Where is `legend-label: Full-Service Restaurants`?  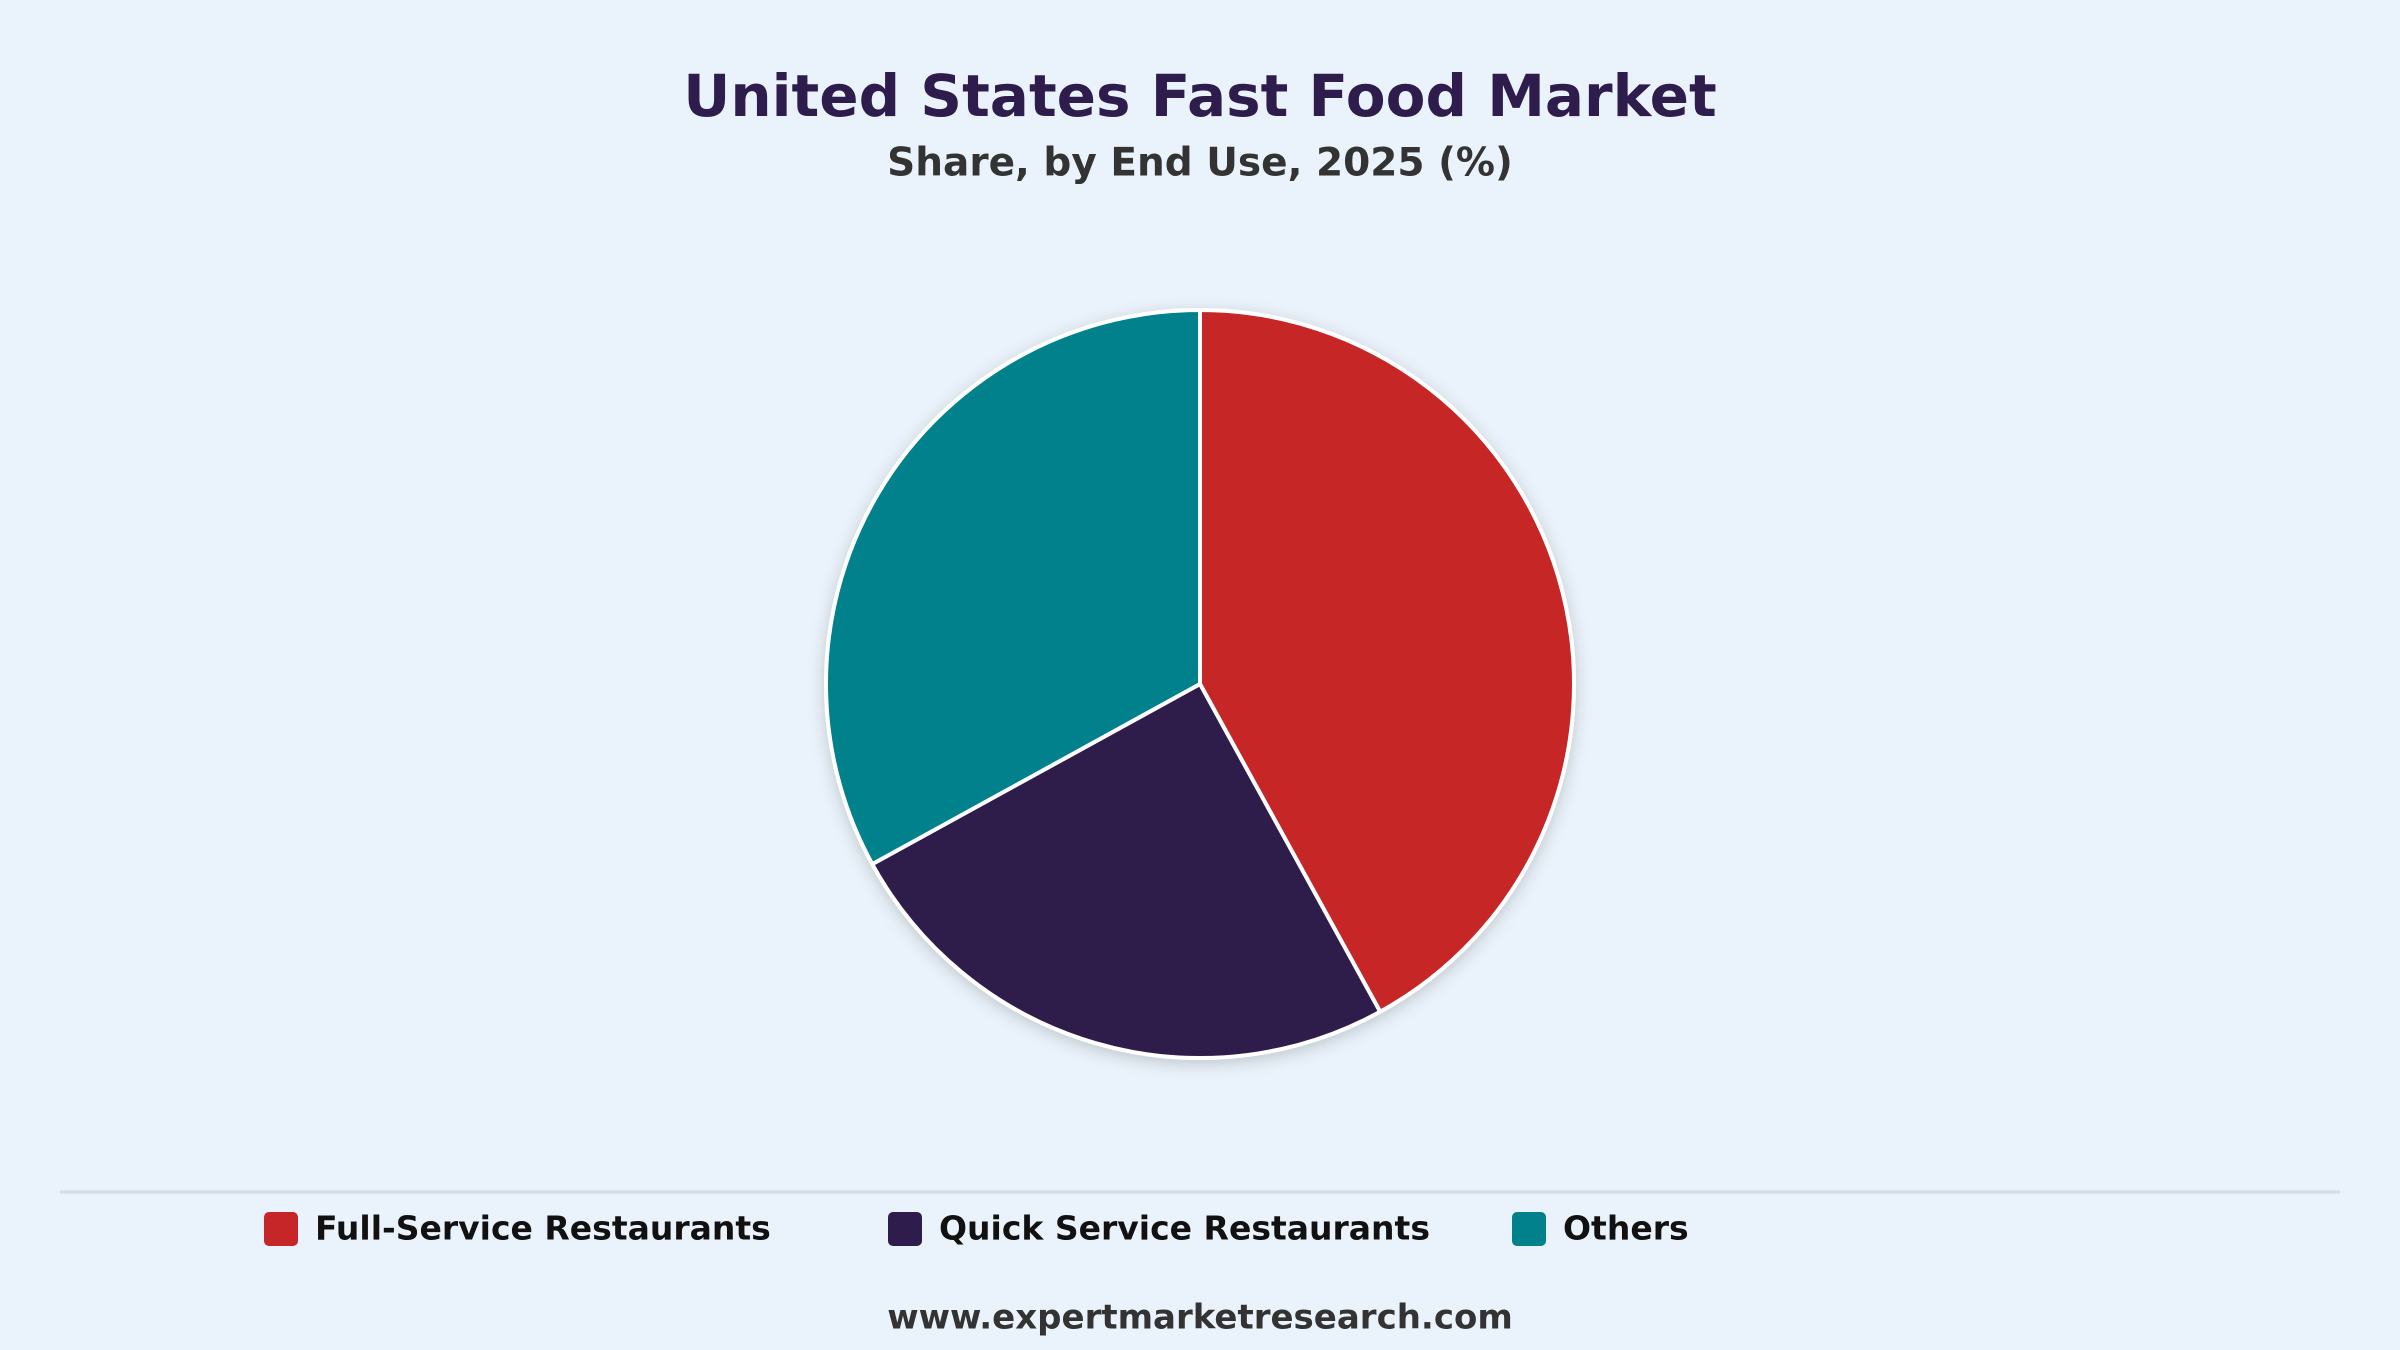
legend-label: Full-Service Restaurants is located at coordinates (543, 1228).